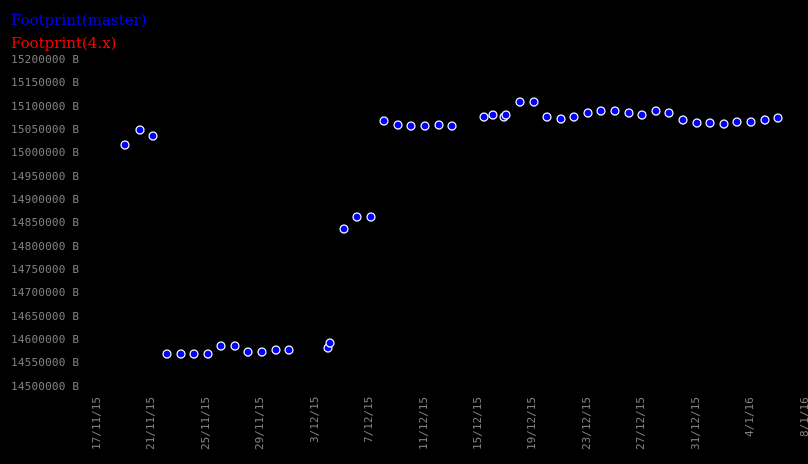 Image resolution: width=808 pixels, height=464 pixels. Describe the element at coordinates (45, 362) in the screenshot. I see `y-tick-label: 14550000 B` at that location.